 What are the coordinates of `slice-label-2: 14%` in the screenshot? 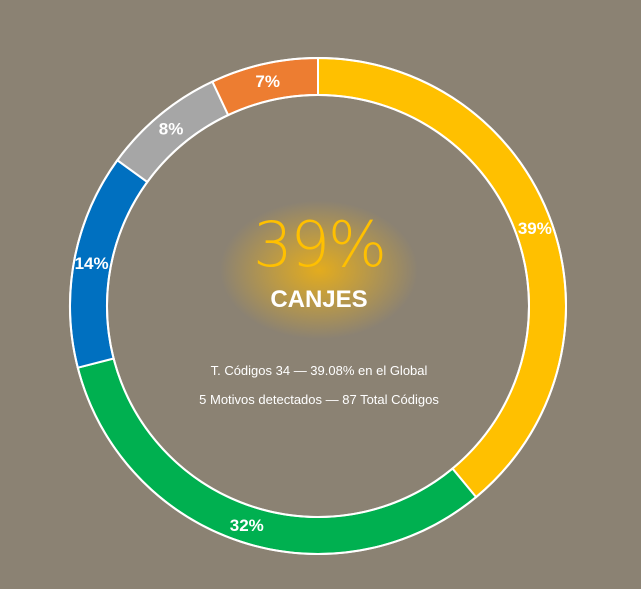 It's located at (92, 263).